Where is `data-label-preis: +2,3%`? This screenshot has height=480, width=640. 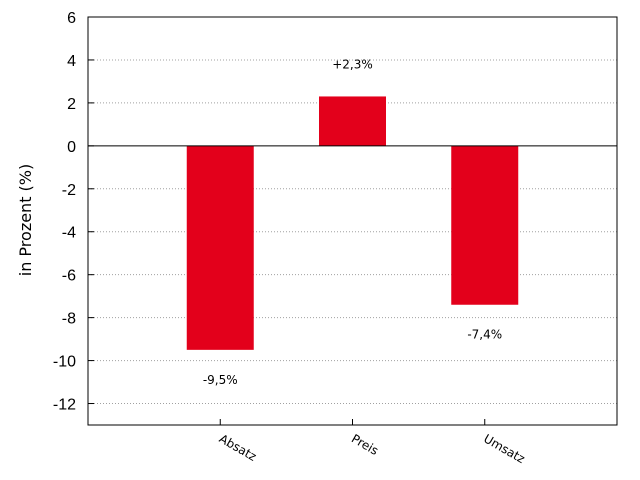 data-label-preis: +2,3% is located at coordinates (352, 64).